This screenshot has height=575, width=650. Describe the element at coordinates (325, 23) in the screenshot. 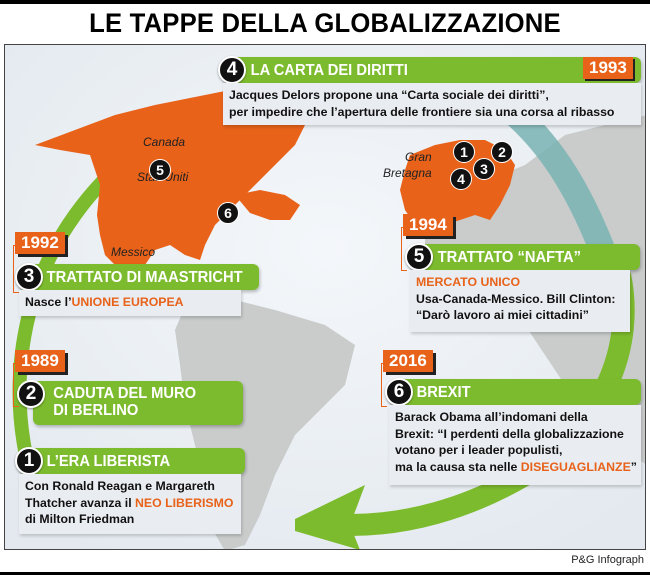

I see `page-title: LE TAPPE DELLA GLOBALIZZAZIONE` at that location.